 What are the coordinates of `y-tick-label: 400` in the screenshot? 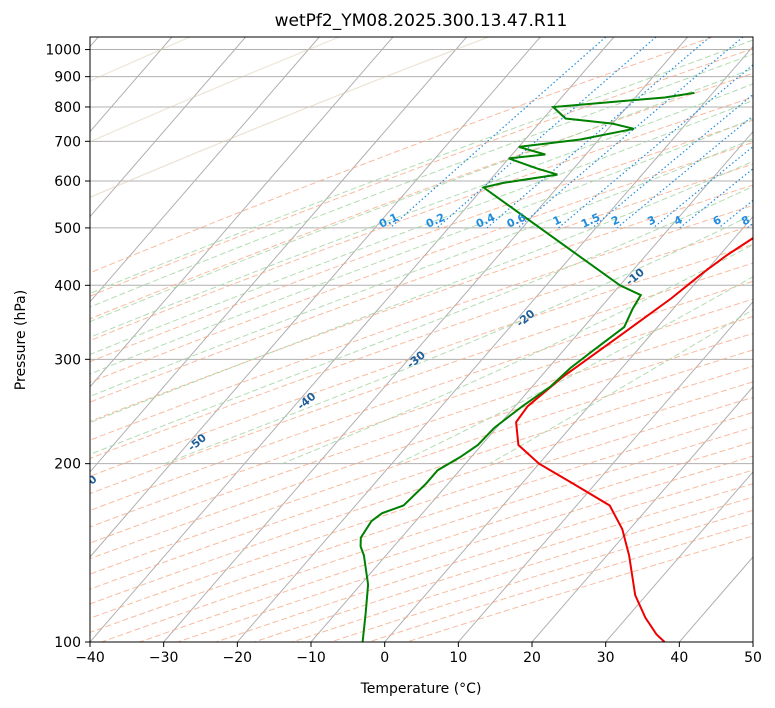 It's located at (67, 286).